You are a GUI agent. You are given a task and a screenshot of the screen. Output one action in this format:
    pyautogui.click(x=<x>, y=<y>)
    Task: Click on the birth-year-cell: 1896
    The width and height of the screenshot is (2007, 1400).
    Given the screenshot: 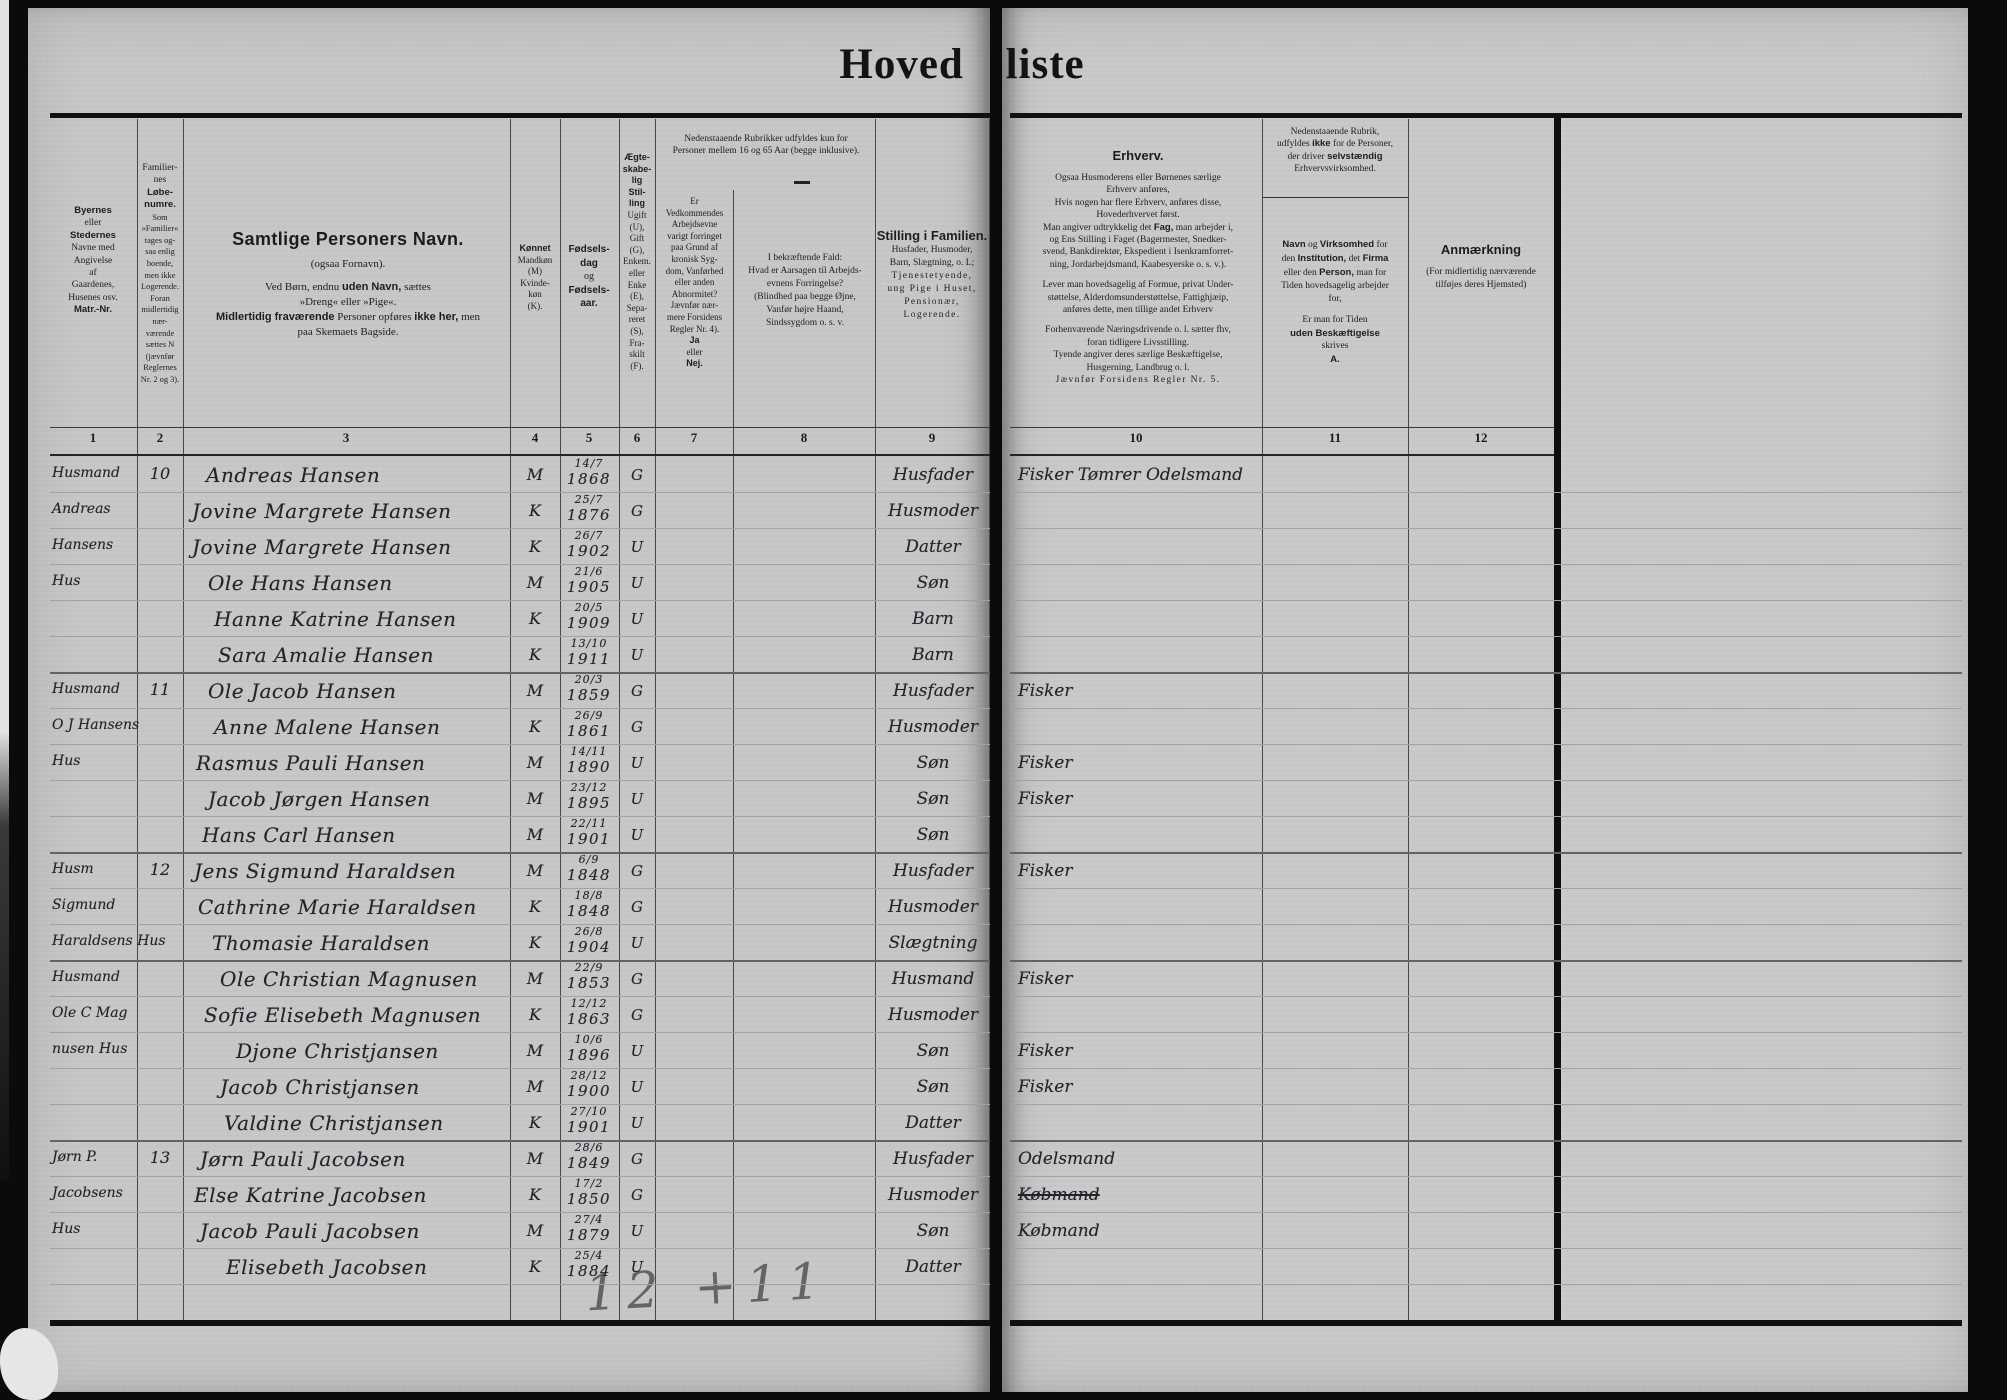 What is the action you would take?
    pyautogui.click(x=589, y=1055)
    